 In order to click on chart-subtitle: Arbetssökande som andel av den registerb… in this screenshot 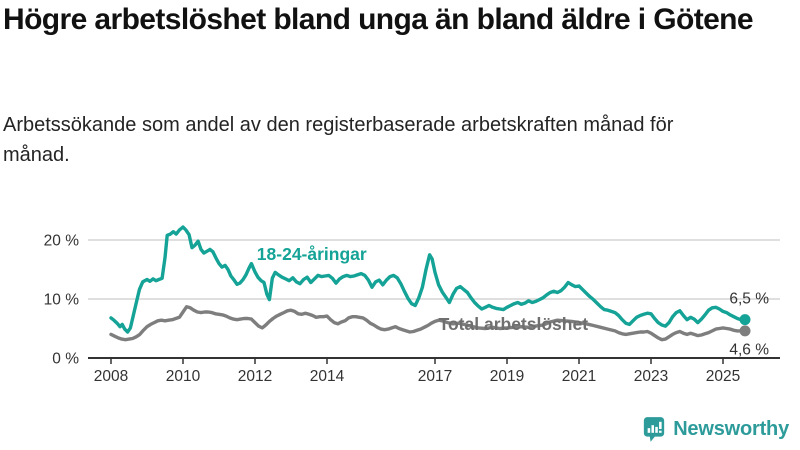, I will do `click(338, 140)`.